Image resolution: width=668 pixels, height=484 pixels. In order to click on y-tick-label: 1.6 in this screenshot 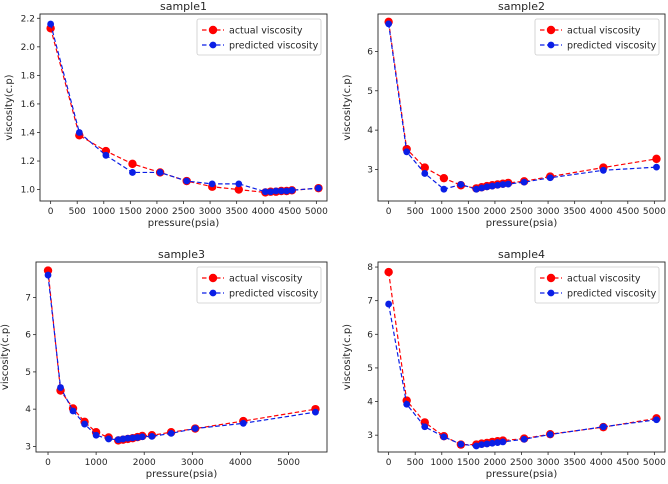, I will do `click(28, 105)`.